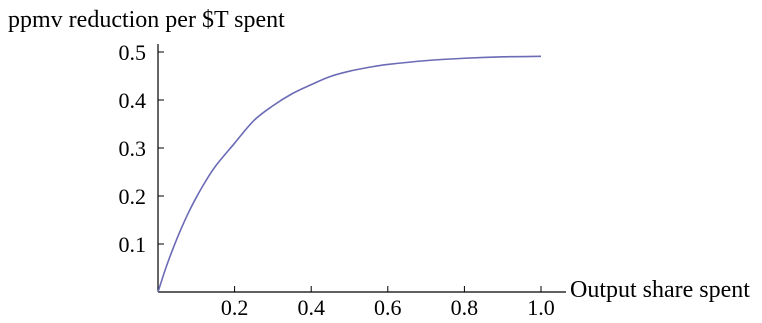 Image resolution: width=762 pixels, height=323 pixels. I want to click on x-tick-label: 0.8, so click(465, 307).